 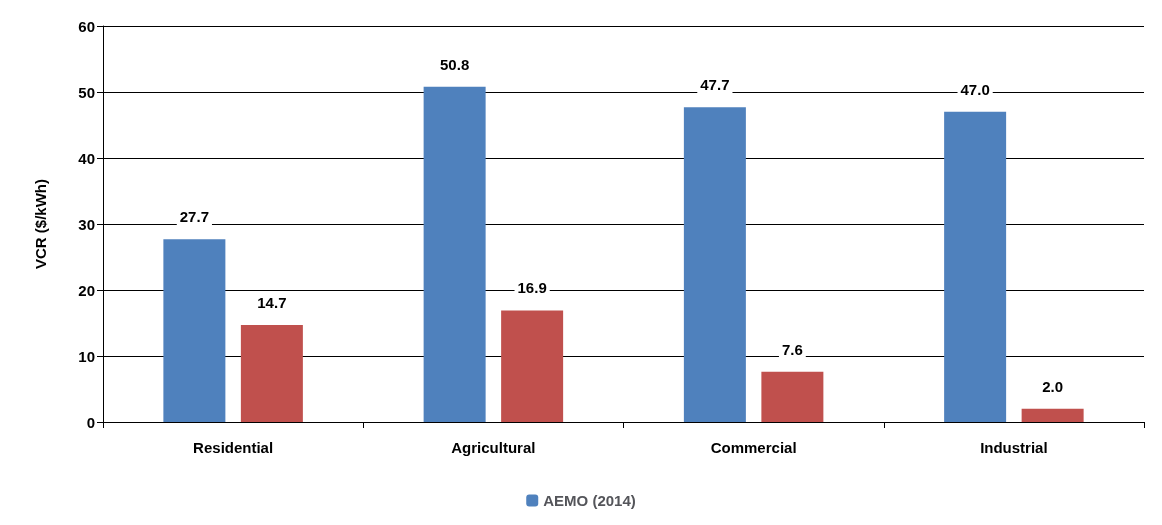 I want to click on x-tick-label: Commercial, so click(x=753, y=447).